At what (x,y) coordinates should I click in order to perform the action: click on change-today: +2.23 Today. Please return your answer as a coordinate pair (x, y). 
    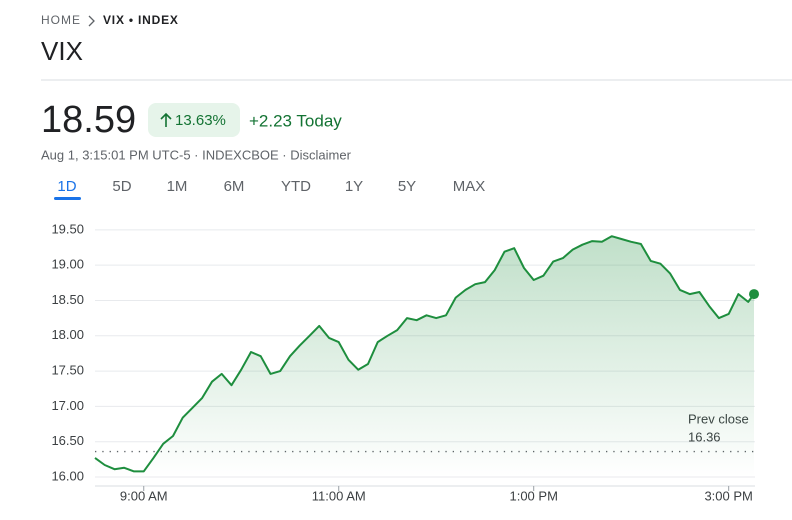
    Looking at the image, I should click on (295, 120).